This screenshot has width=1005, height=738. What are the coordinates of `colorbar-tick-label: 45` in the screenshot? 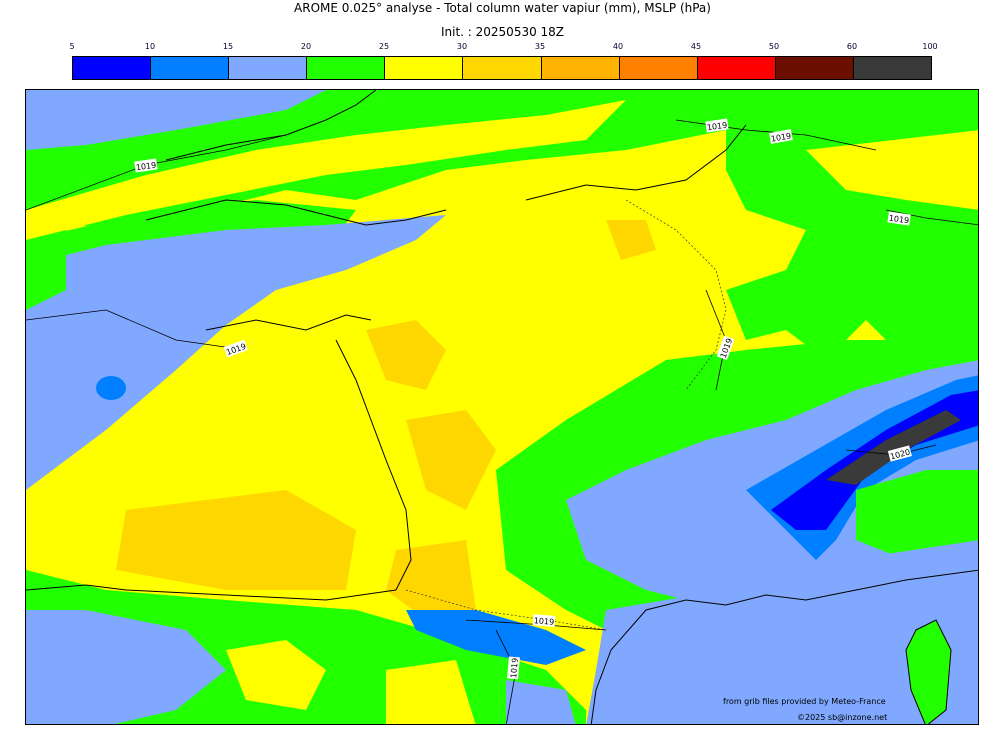 It's located at (696, 46).